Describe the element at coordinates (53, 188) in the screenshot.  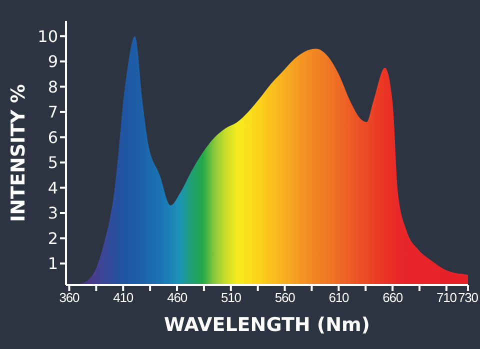
I see `y-tick-label: 4` at that location.